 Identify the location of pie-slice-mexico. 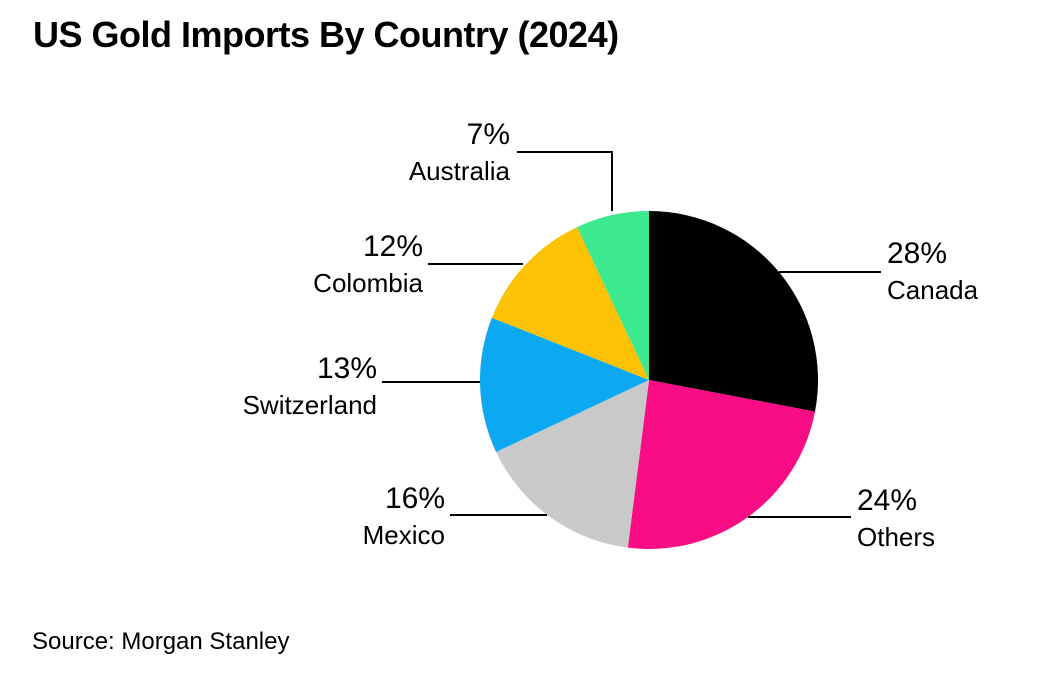
(572, 464).